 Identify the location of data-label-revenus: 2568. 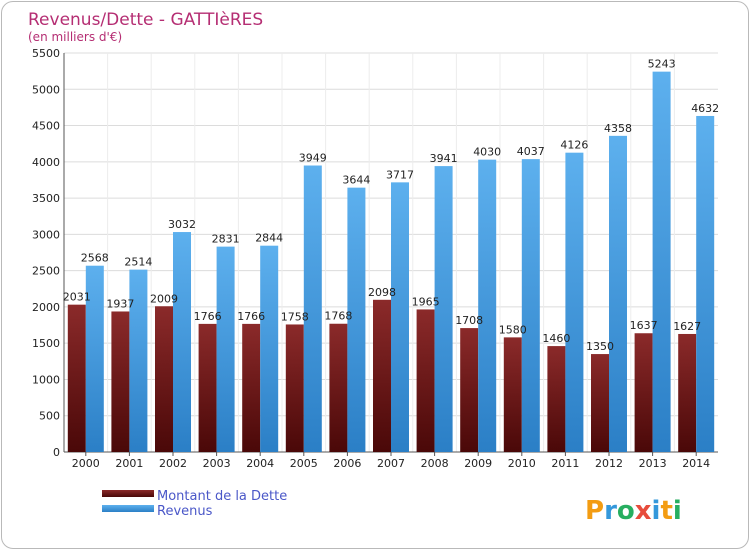
(95, 258).